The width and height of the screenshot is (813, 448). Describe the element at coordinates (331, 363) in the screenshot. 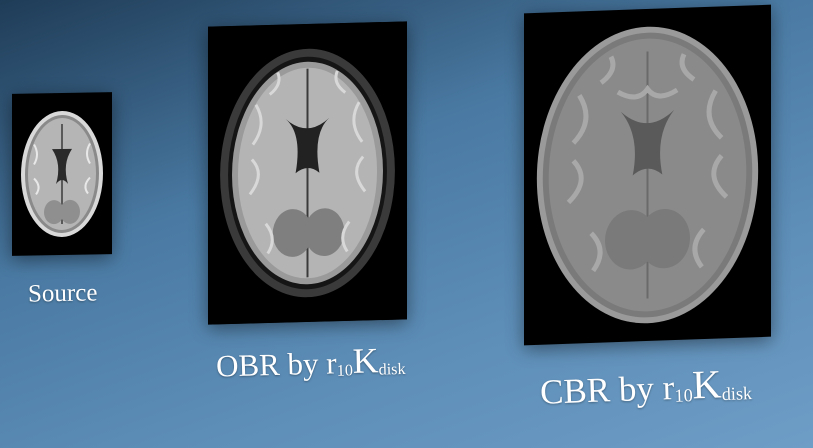

I see `obr-caption-r: r` at that location.